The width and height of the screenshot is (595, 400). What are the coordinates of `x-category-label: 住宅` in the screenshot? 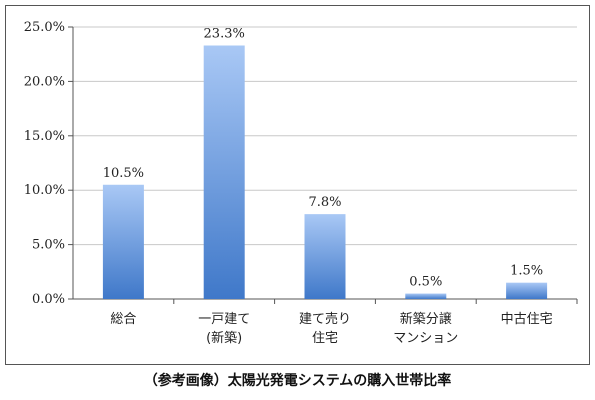 It's located at (325, 338).